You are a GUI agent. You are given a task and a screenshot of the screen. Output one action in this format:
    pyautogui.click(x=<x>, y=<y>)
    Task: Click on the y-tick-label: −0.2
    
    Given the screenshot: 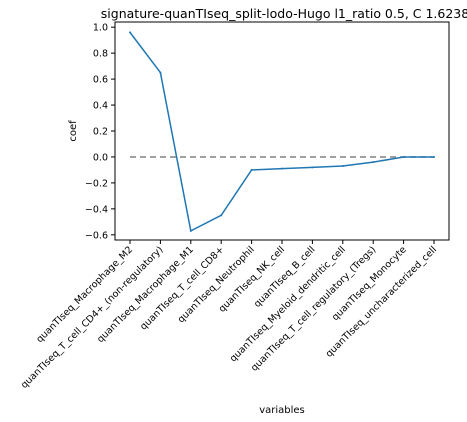 What is the action you would take?
    pyautogui.click(x=96, y=183)
    